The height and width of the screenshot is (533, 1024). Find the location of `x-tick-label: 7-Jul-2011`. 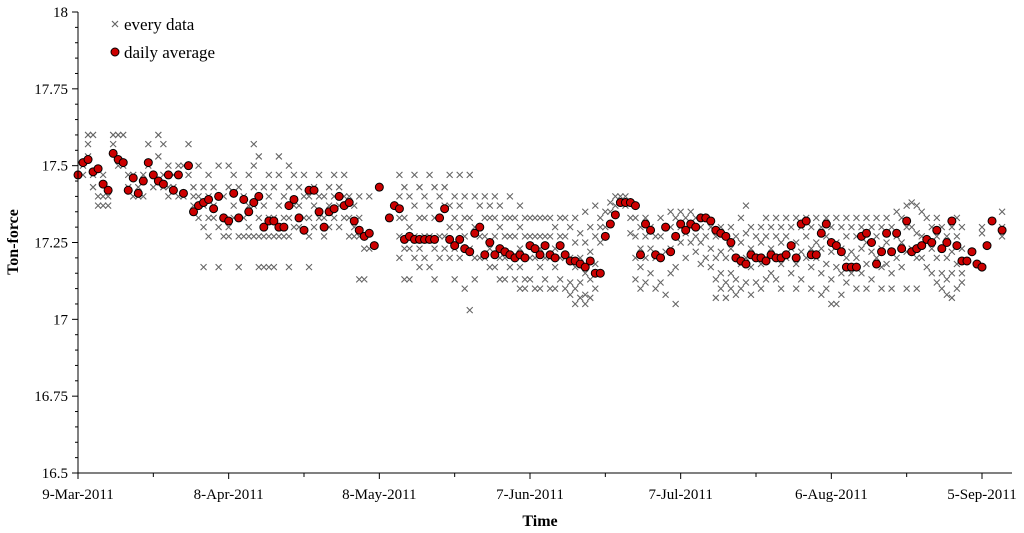

x-tick-label: 7-Jul-2011 is located at coordinates (680, 495).